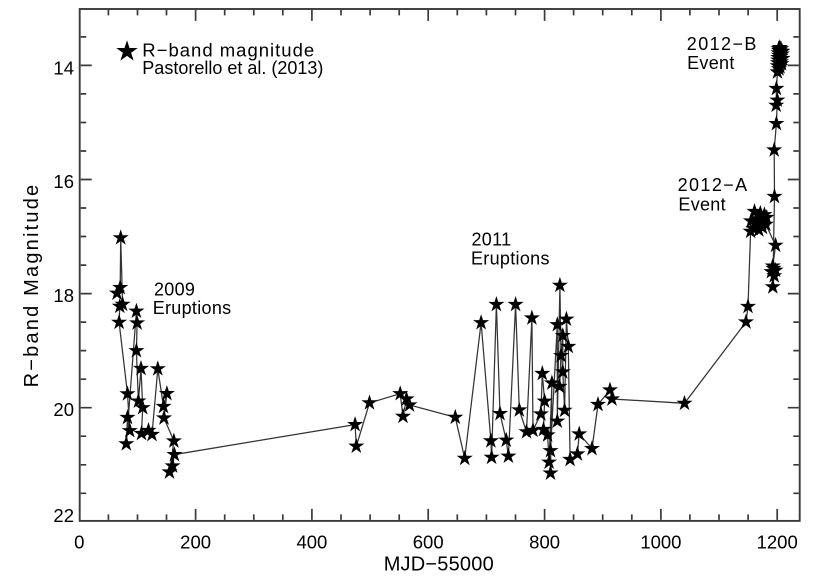 This screenshot has height=577, width=825. Describe the element at coordinates (63, 515) in the screenshot. I see `svg-text: 22` at that location.